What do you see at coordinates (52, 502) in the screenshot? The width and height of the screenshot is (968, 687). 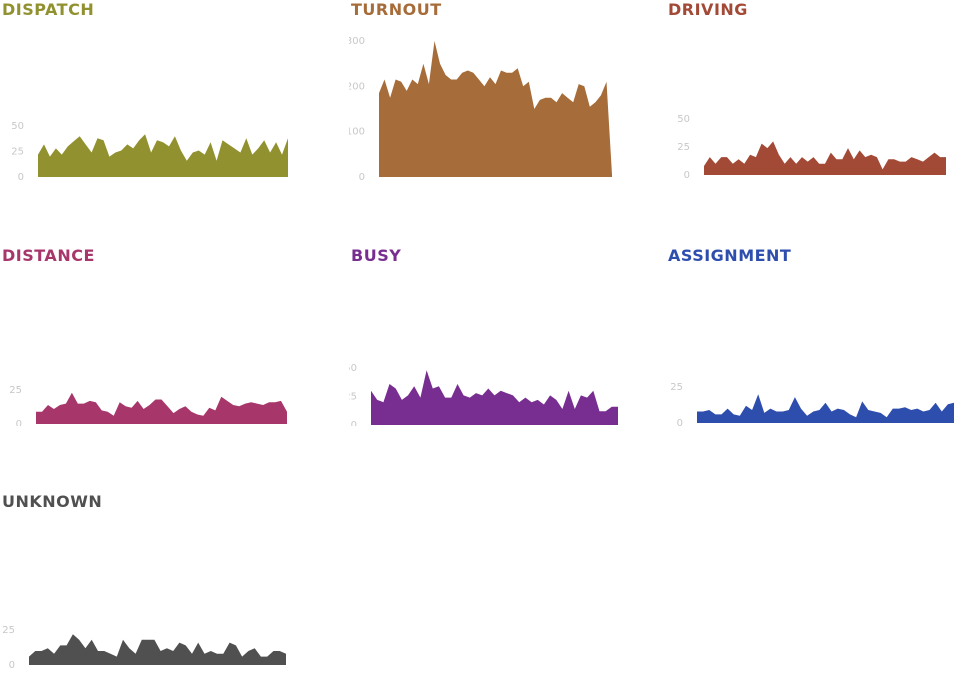 I see `chart-title: UNKNOWN` at bounding box center [52, 502].